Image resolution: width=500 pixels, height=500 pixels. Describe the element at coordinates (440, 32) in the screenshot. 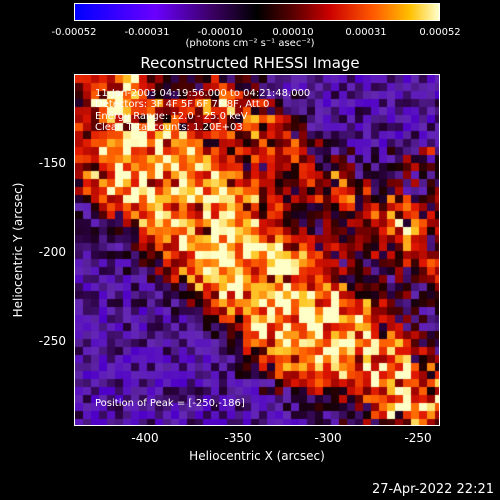

I see `colorbar-tick: 0.00052` at that location.